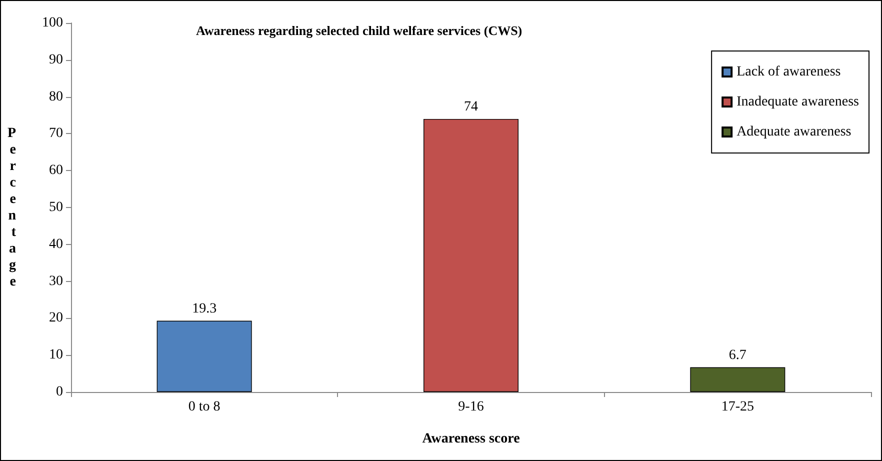 This screenshot has width=882, height=461. What do you see at coordinates (52, 23) in the screenshot?
I see `y-tick-label: 100` at bounding box center [52, 23].